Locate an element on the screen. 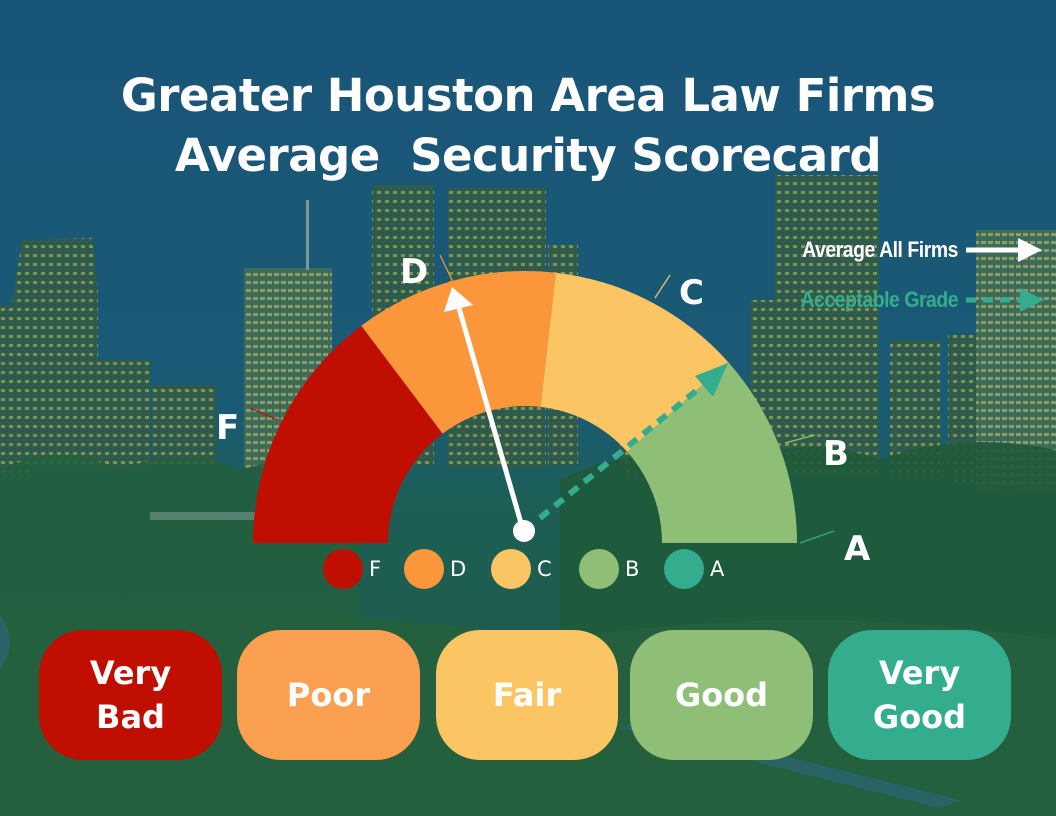  legend-dot-c is located at coordinates (511, 569).